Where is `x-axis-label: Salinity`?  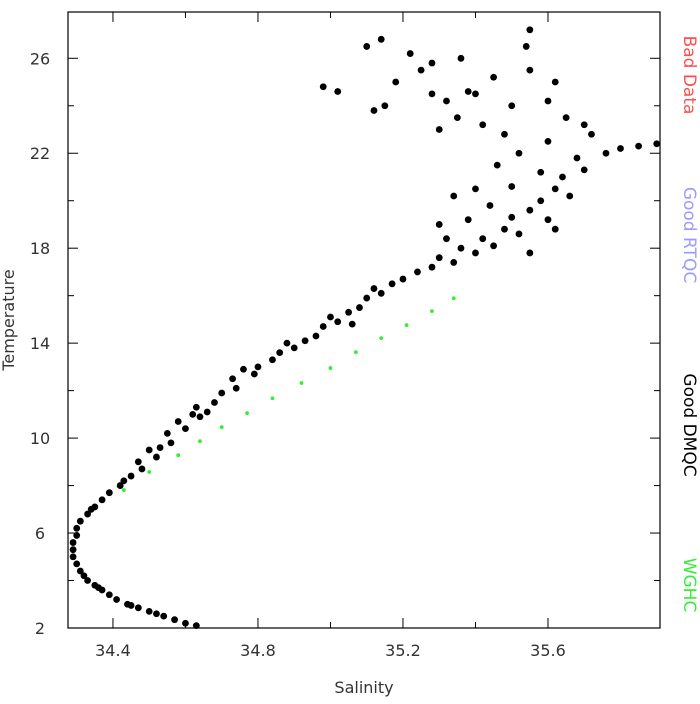 x-axis-label: Salinity is located at coordinates (363, 687).